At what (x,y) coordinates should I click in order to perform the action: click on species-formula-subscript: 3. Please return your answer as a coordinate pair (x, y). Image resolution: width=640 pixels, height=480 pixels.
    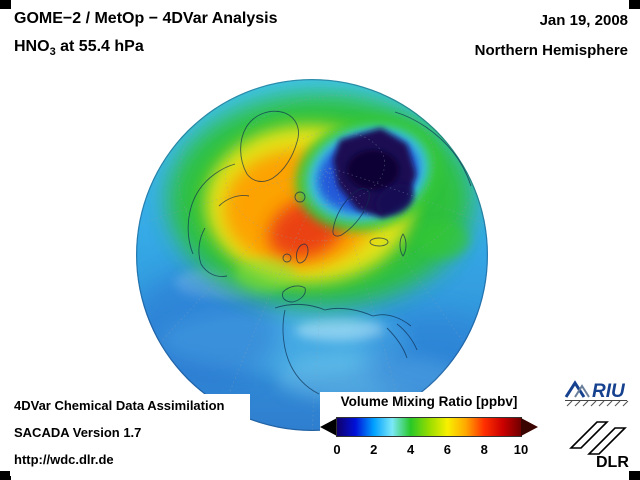
    Looking at the image, I should click on (52, 52).